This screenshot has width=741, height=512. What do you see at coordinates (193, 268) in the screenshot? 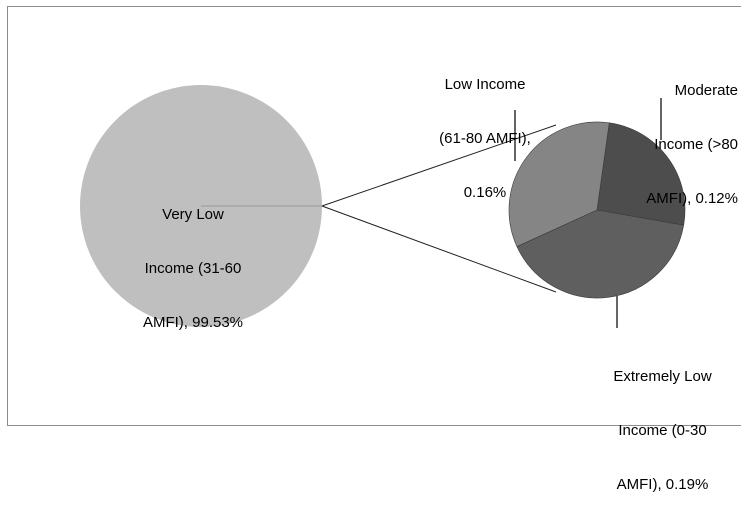
I see `label-very-low-income: Very Low Income (31-60 AMFI), 99.53%` at bounding box center [193, 268].